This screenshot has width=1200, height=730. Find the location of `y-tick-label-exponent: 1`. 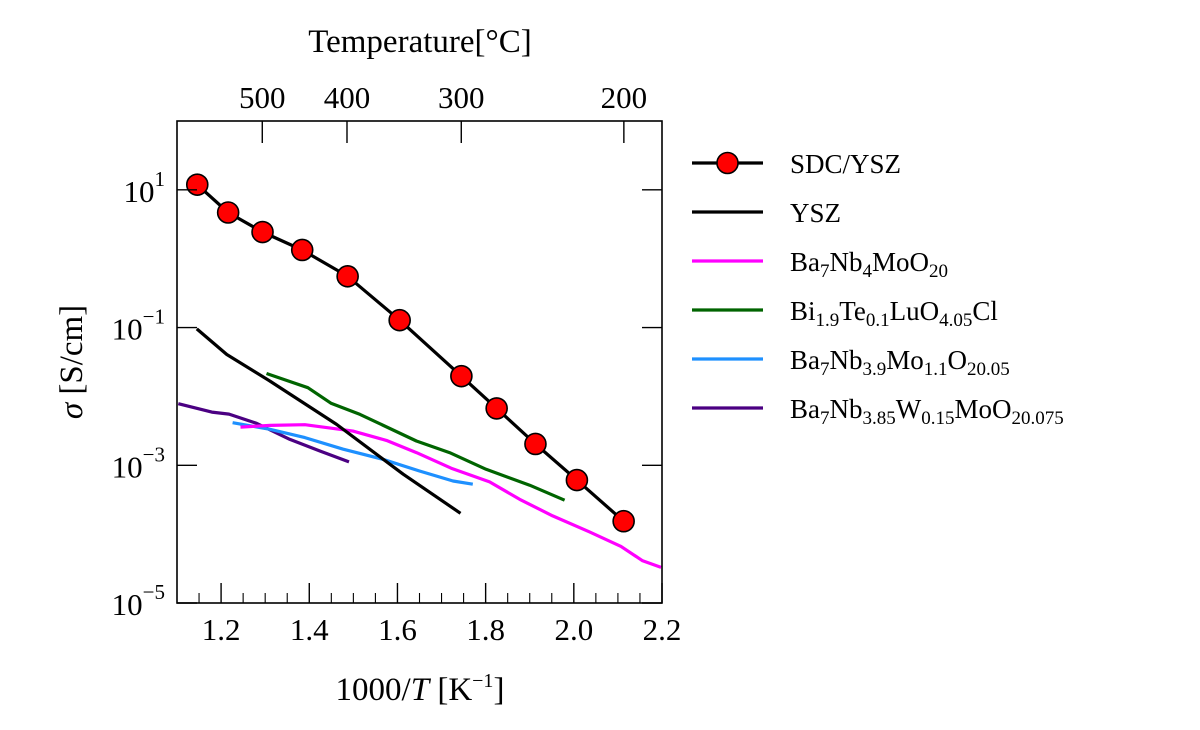

y-tick-label-exponent: 1 is located at coordinates (160, 179).